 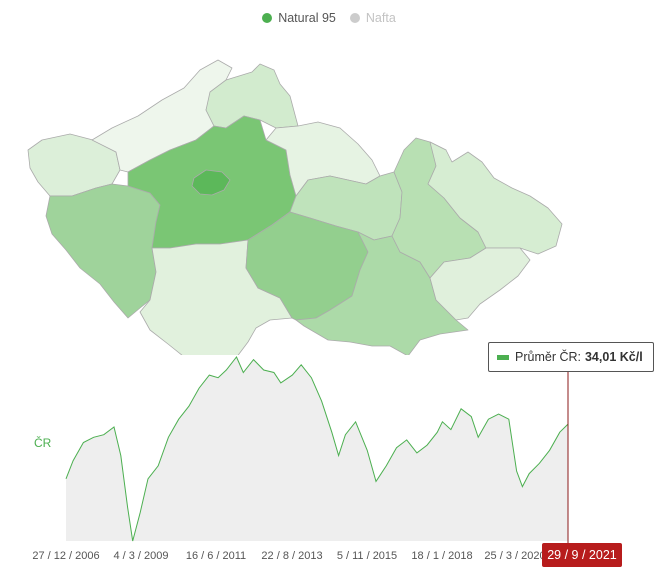 What do you see at coordinates (307, 18) in the screenshot?
I see `legend-natural95-label: Natural 95` at bounding box center [307, 18].